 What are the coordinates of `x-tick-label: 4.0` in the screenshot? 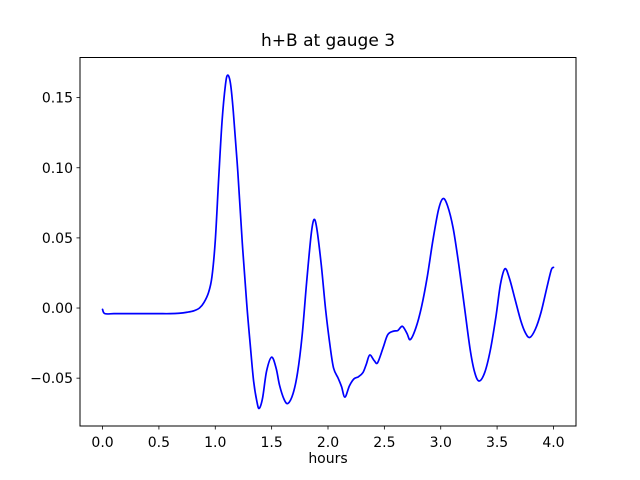 It's located at (553, 443).